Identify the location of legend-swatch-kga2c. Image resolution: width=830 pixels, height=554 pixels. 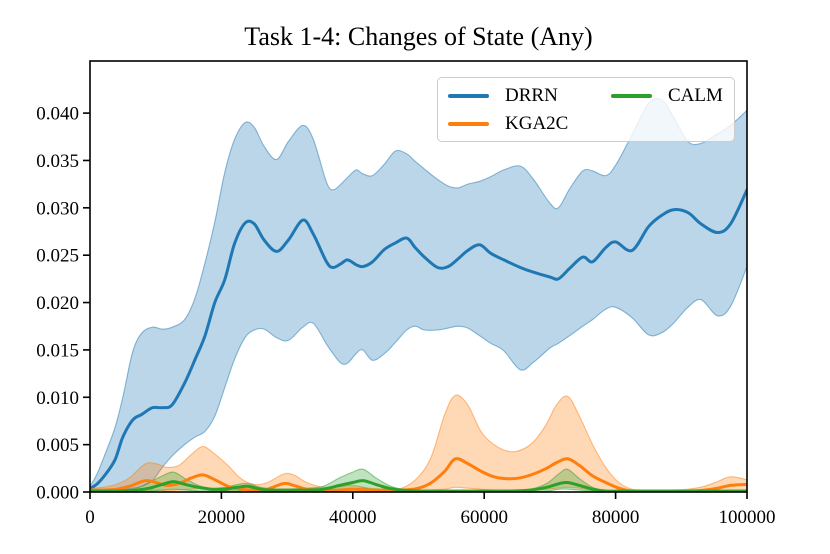
(468, 124).